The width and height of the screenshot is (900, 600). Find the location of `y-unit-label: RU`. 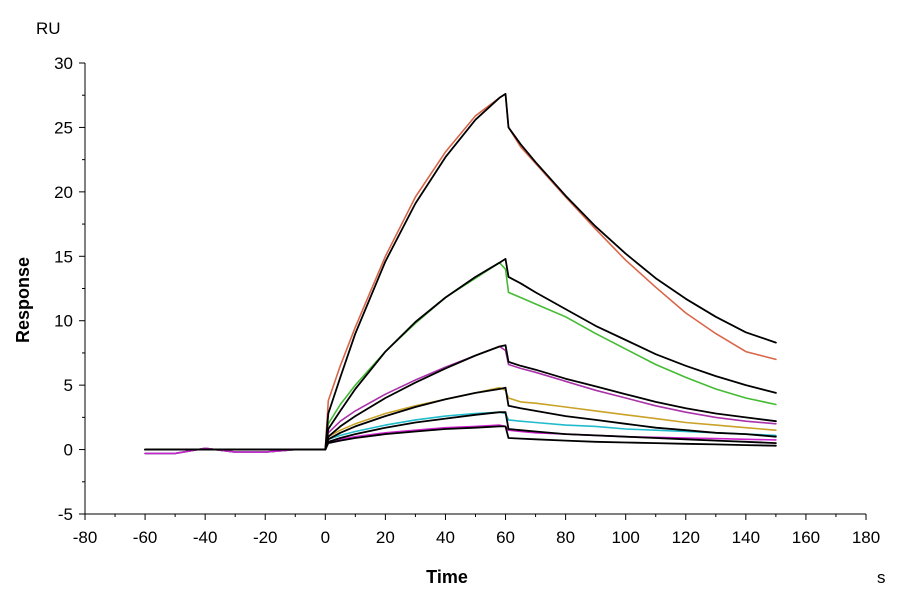

y-unit-label: RU is located at coordinates (48, 28).